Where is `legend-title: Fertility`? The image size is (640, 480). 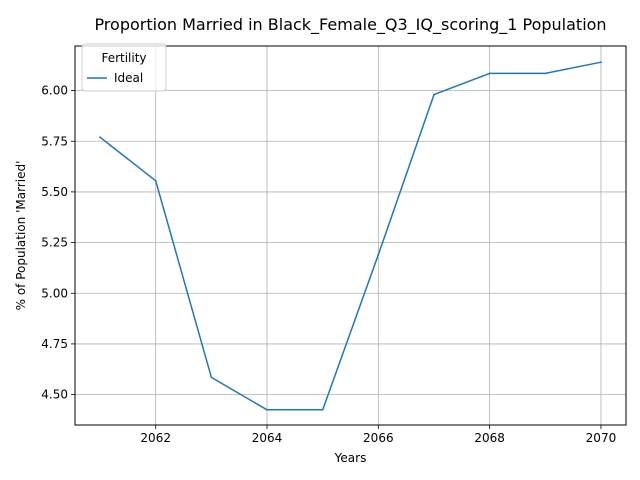 legend-title: Fertility is located at coordinates (123, 58).